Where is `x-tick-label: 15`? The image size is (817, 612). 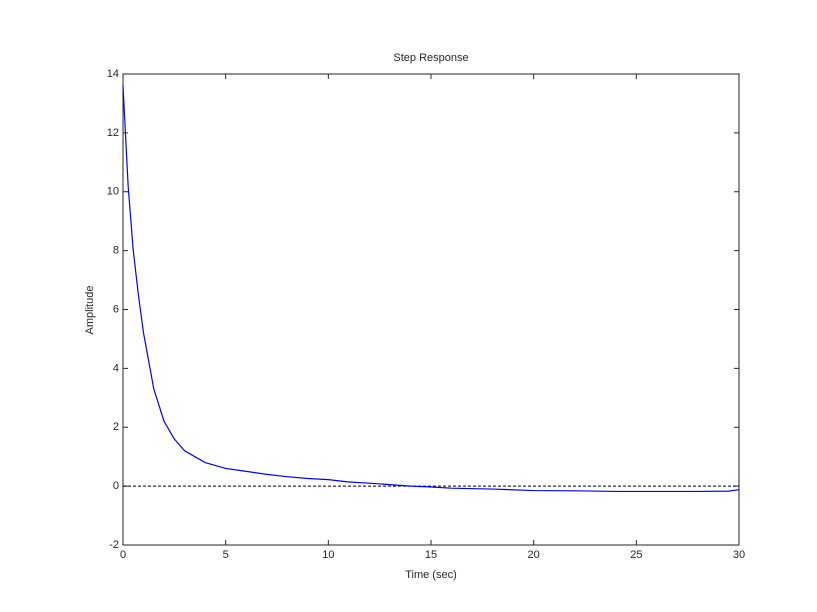
x-tick-label: 15 is located at coordinates (431, 555).